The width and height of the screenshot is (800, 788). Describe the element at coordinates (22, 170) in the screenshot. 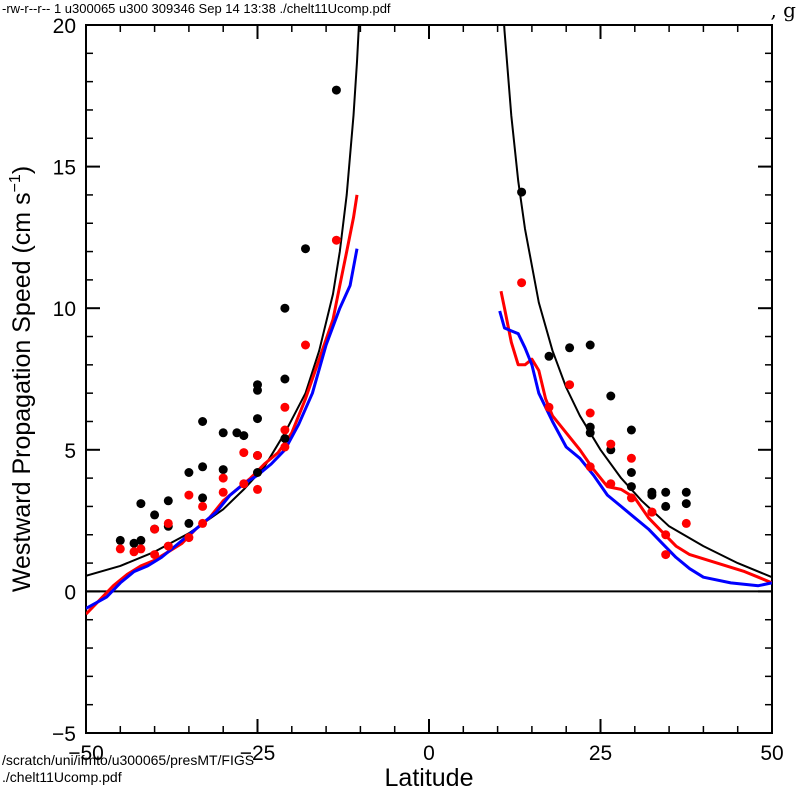

I see `y-axis-title-close: )` at that location.